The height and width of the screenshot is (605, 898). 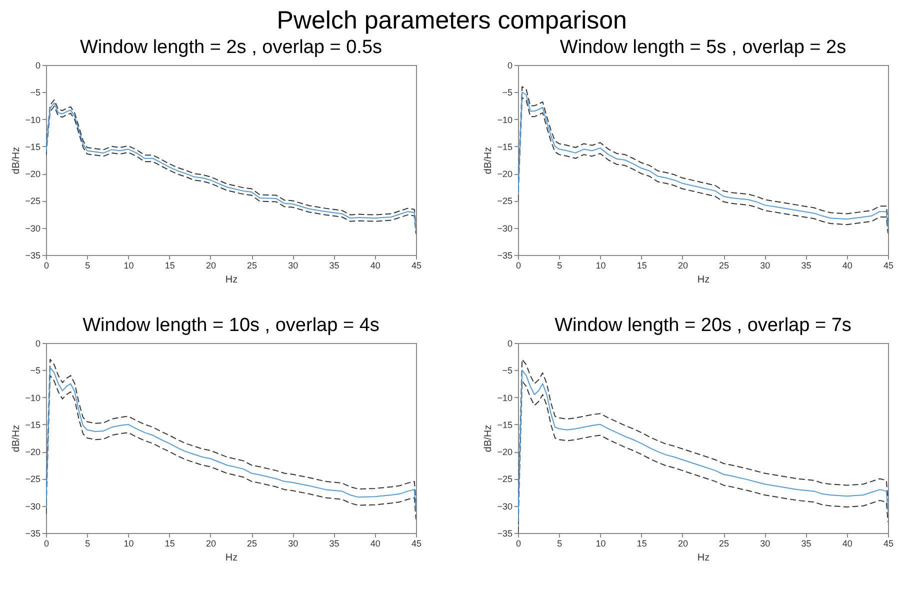 What do you see at coordinates (451, 20) in the screenshot?
I see `text: Pwelch parameters comparison` at bounding box center [451, 20].